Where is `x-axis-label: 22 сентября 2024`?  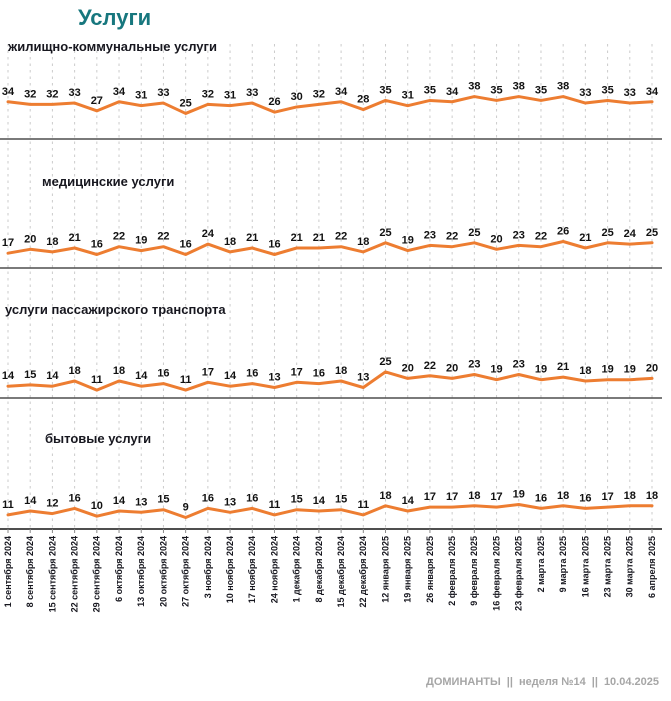
x-axis-label: 22 сентября 2024 is located at coordinates (75, 574).